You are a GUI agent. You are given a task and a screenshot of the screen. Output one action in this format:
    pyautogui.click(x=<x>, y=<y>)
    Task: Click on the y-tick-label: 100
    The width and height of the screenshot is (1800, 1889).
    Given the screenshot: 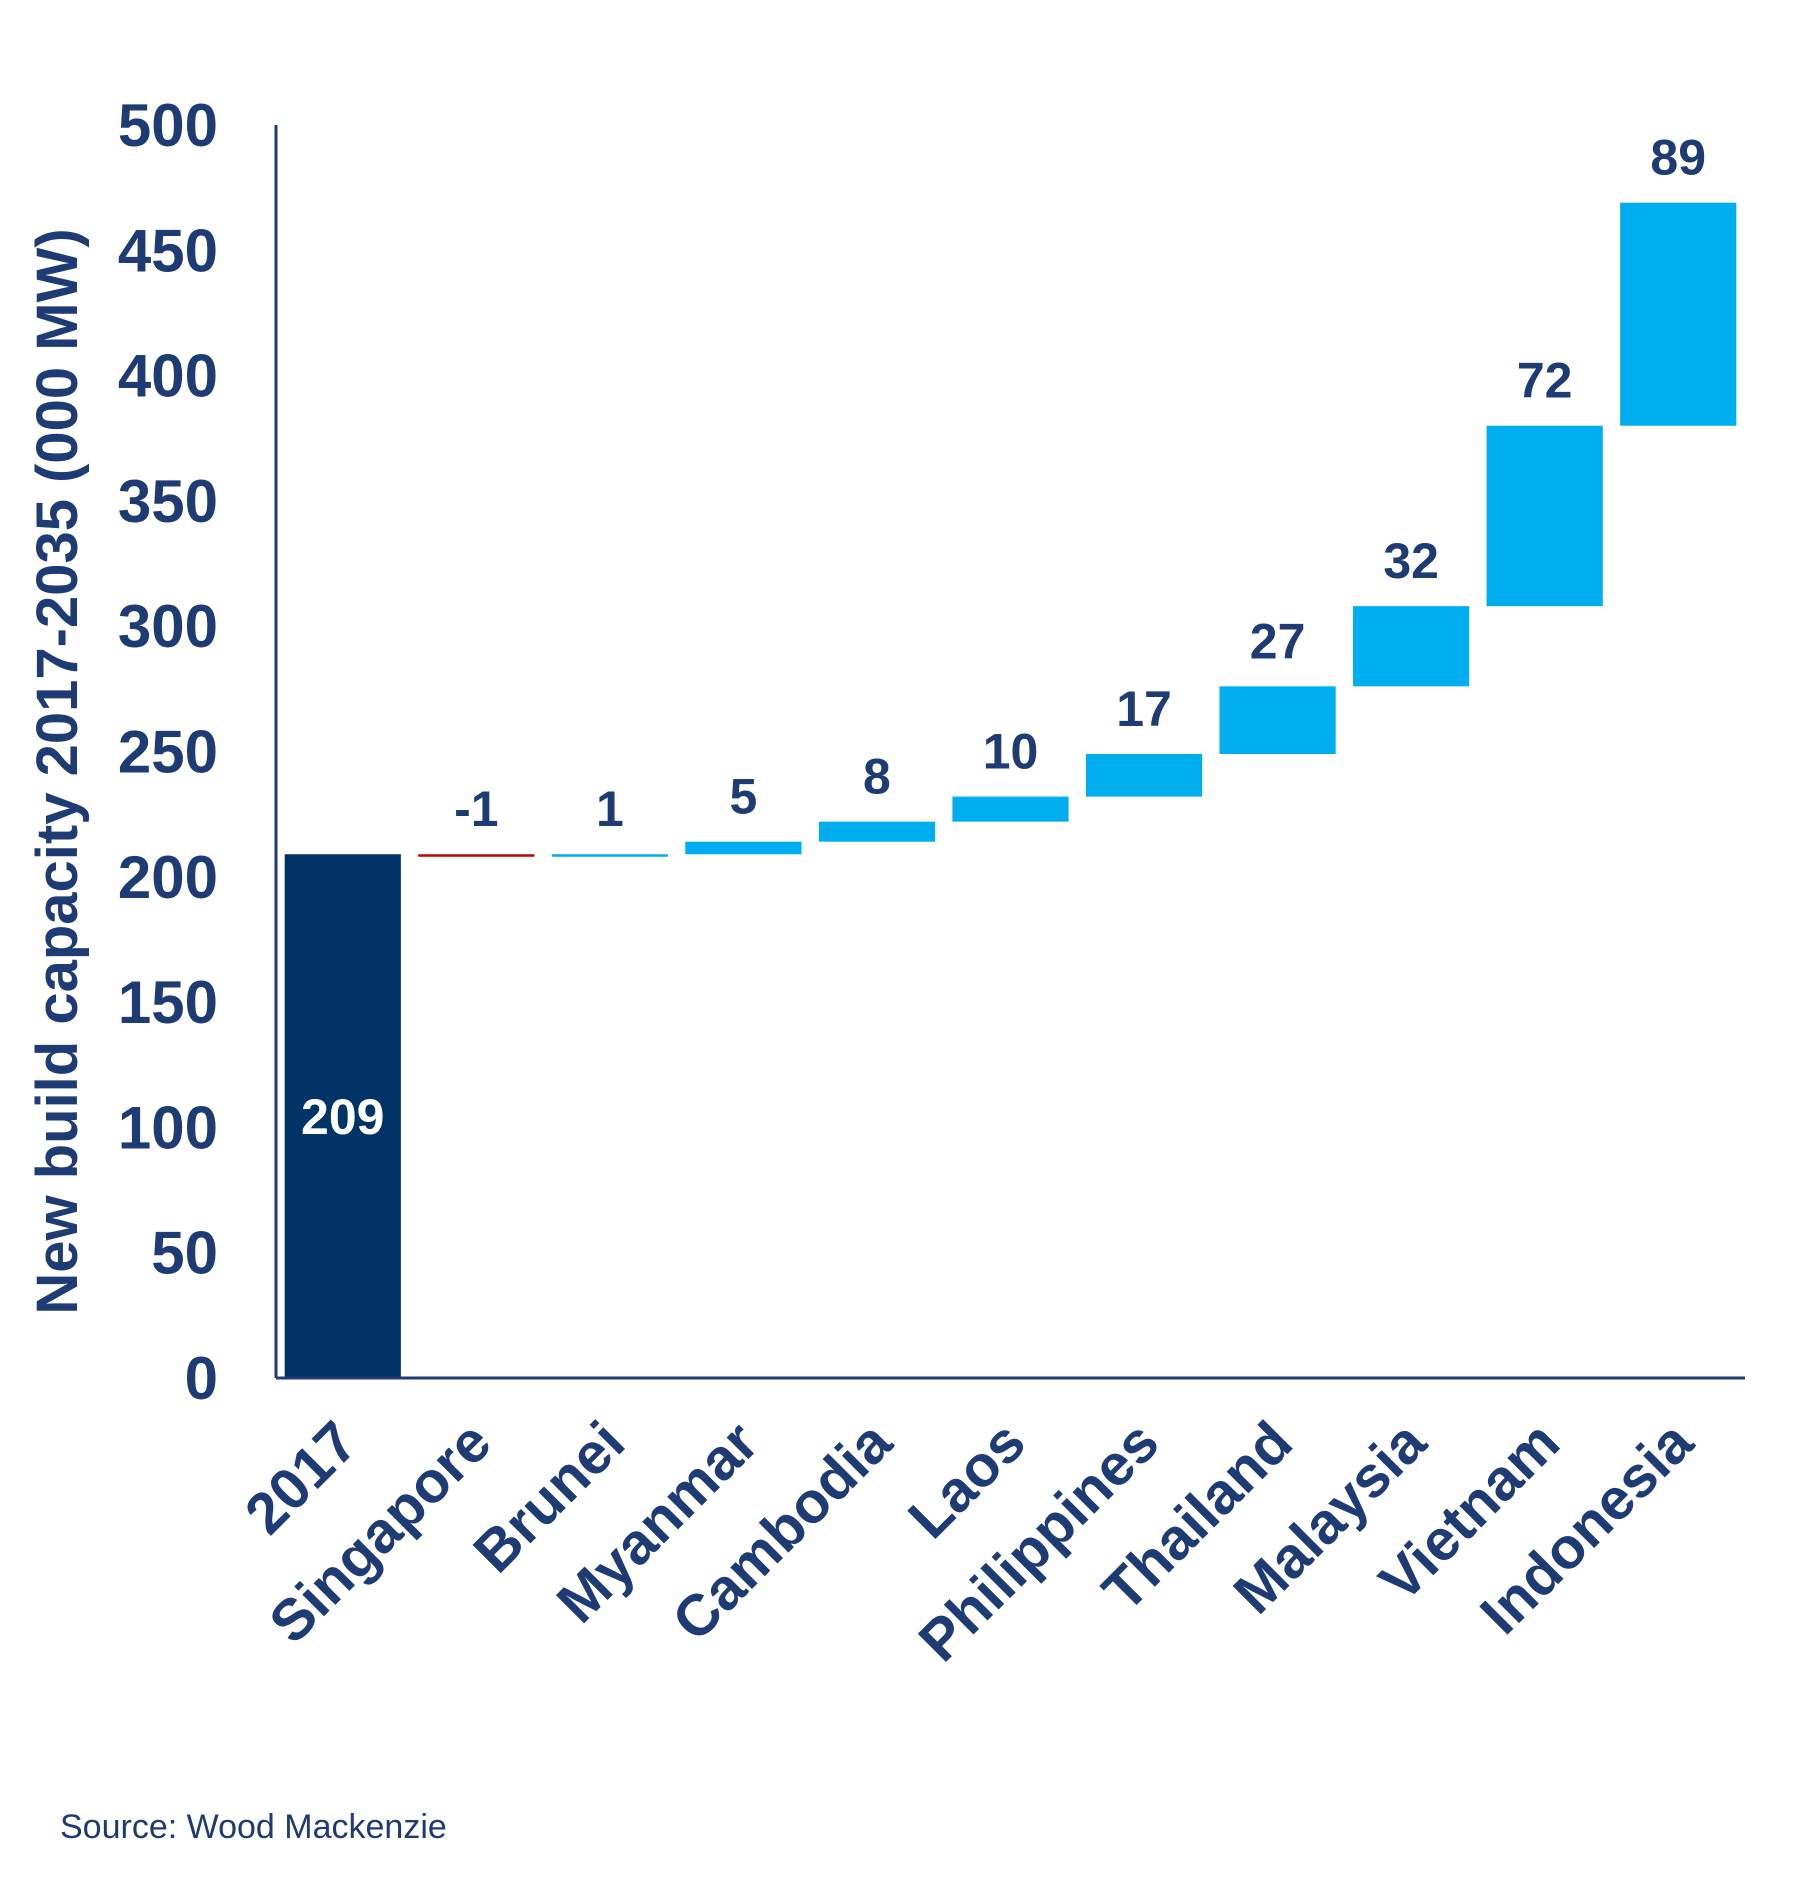 What is the action you would take?
    pyautogui.click(x=168, y=1127)
    